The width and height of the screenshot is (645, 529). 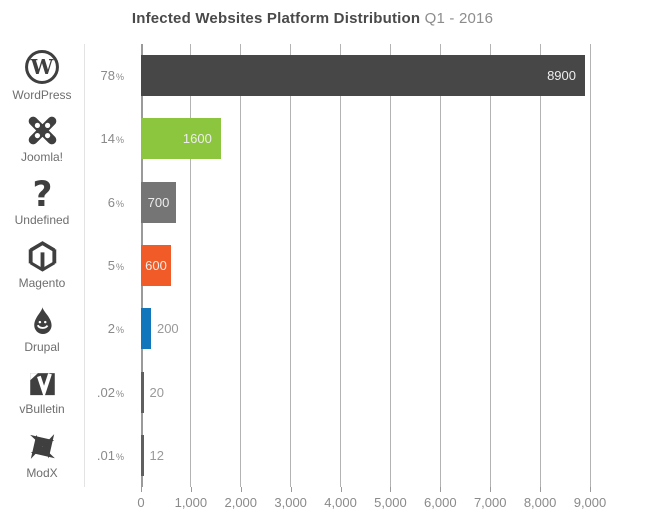 What do you see at coordinates (105, 455) in the screenshot?
I see `percent-value: .01` at bounding box center [105, 455].